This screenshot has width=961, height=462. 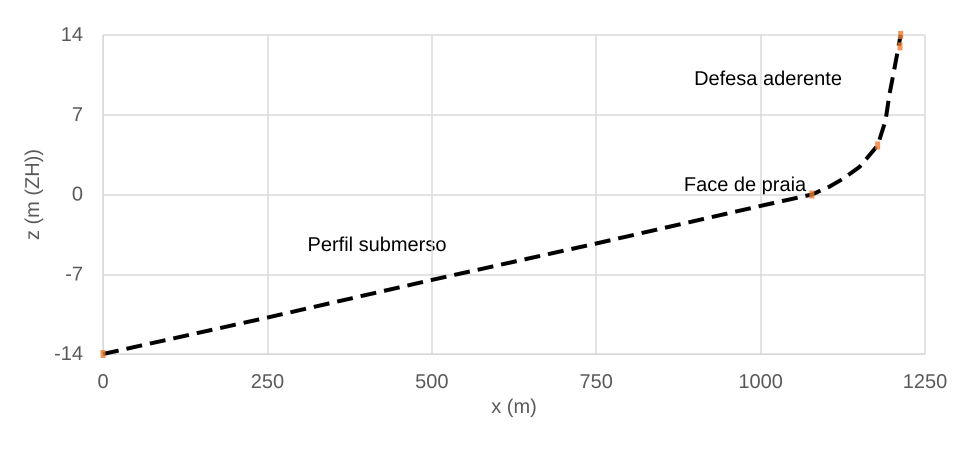 I want to click on y-axis-title: z (m (ZH)), so click(x=33, y=194).